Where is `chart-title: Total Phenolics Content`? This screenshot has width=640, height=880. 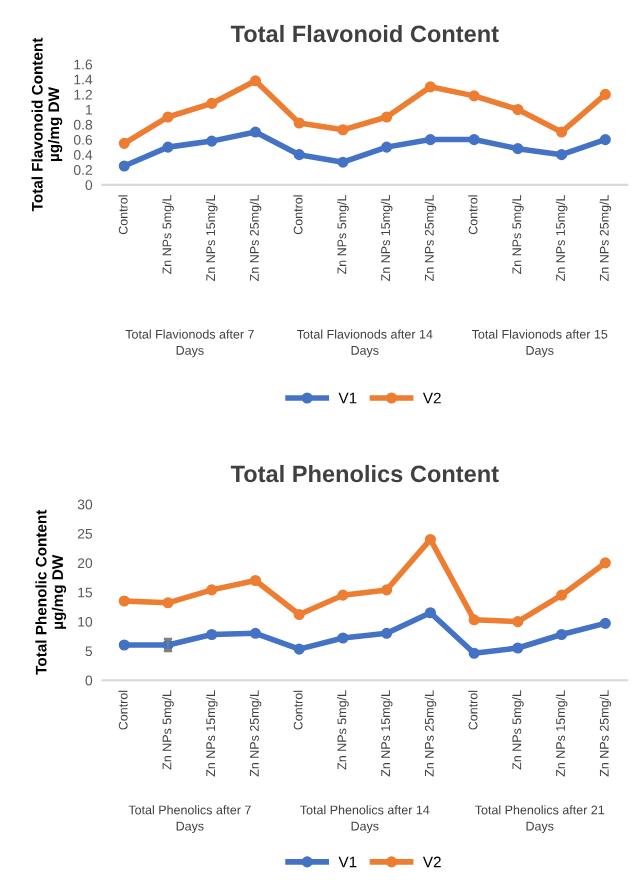 chart-title: Total Phenolics Content is located at coordinates (364, 473).